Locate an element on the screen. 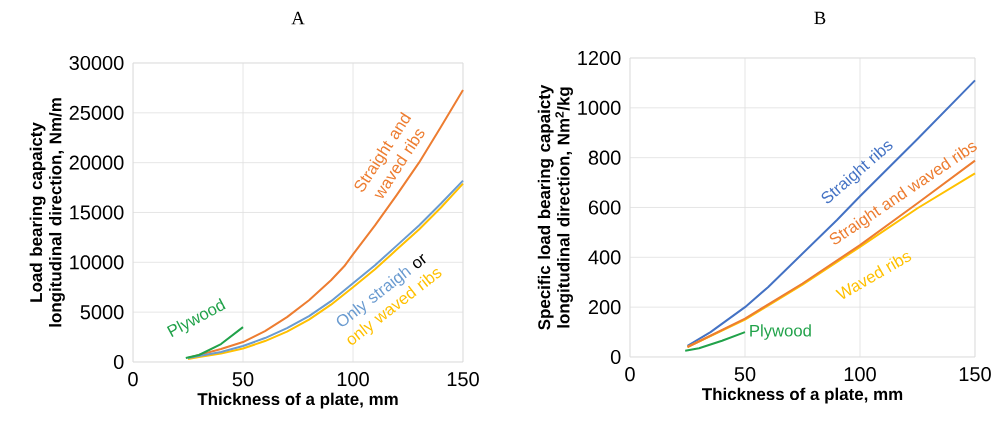 This screenshot has height=428, width=1001. chart-title: A is located at coordinates (298, 18).